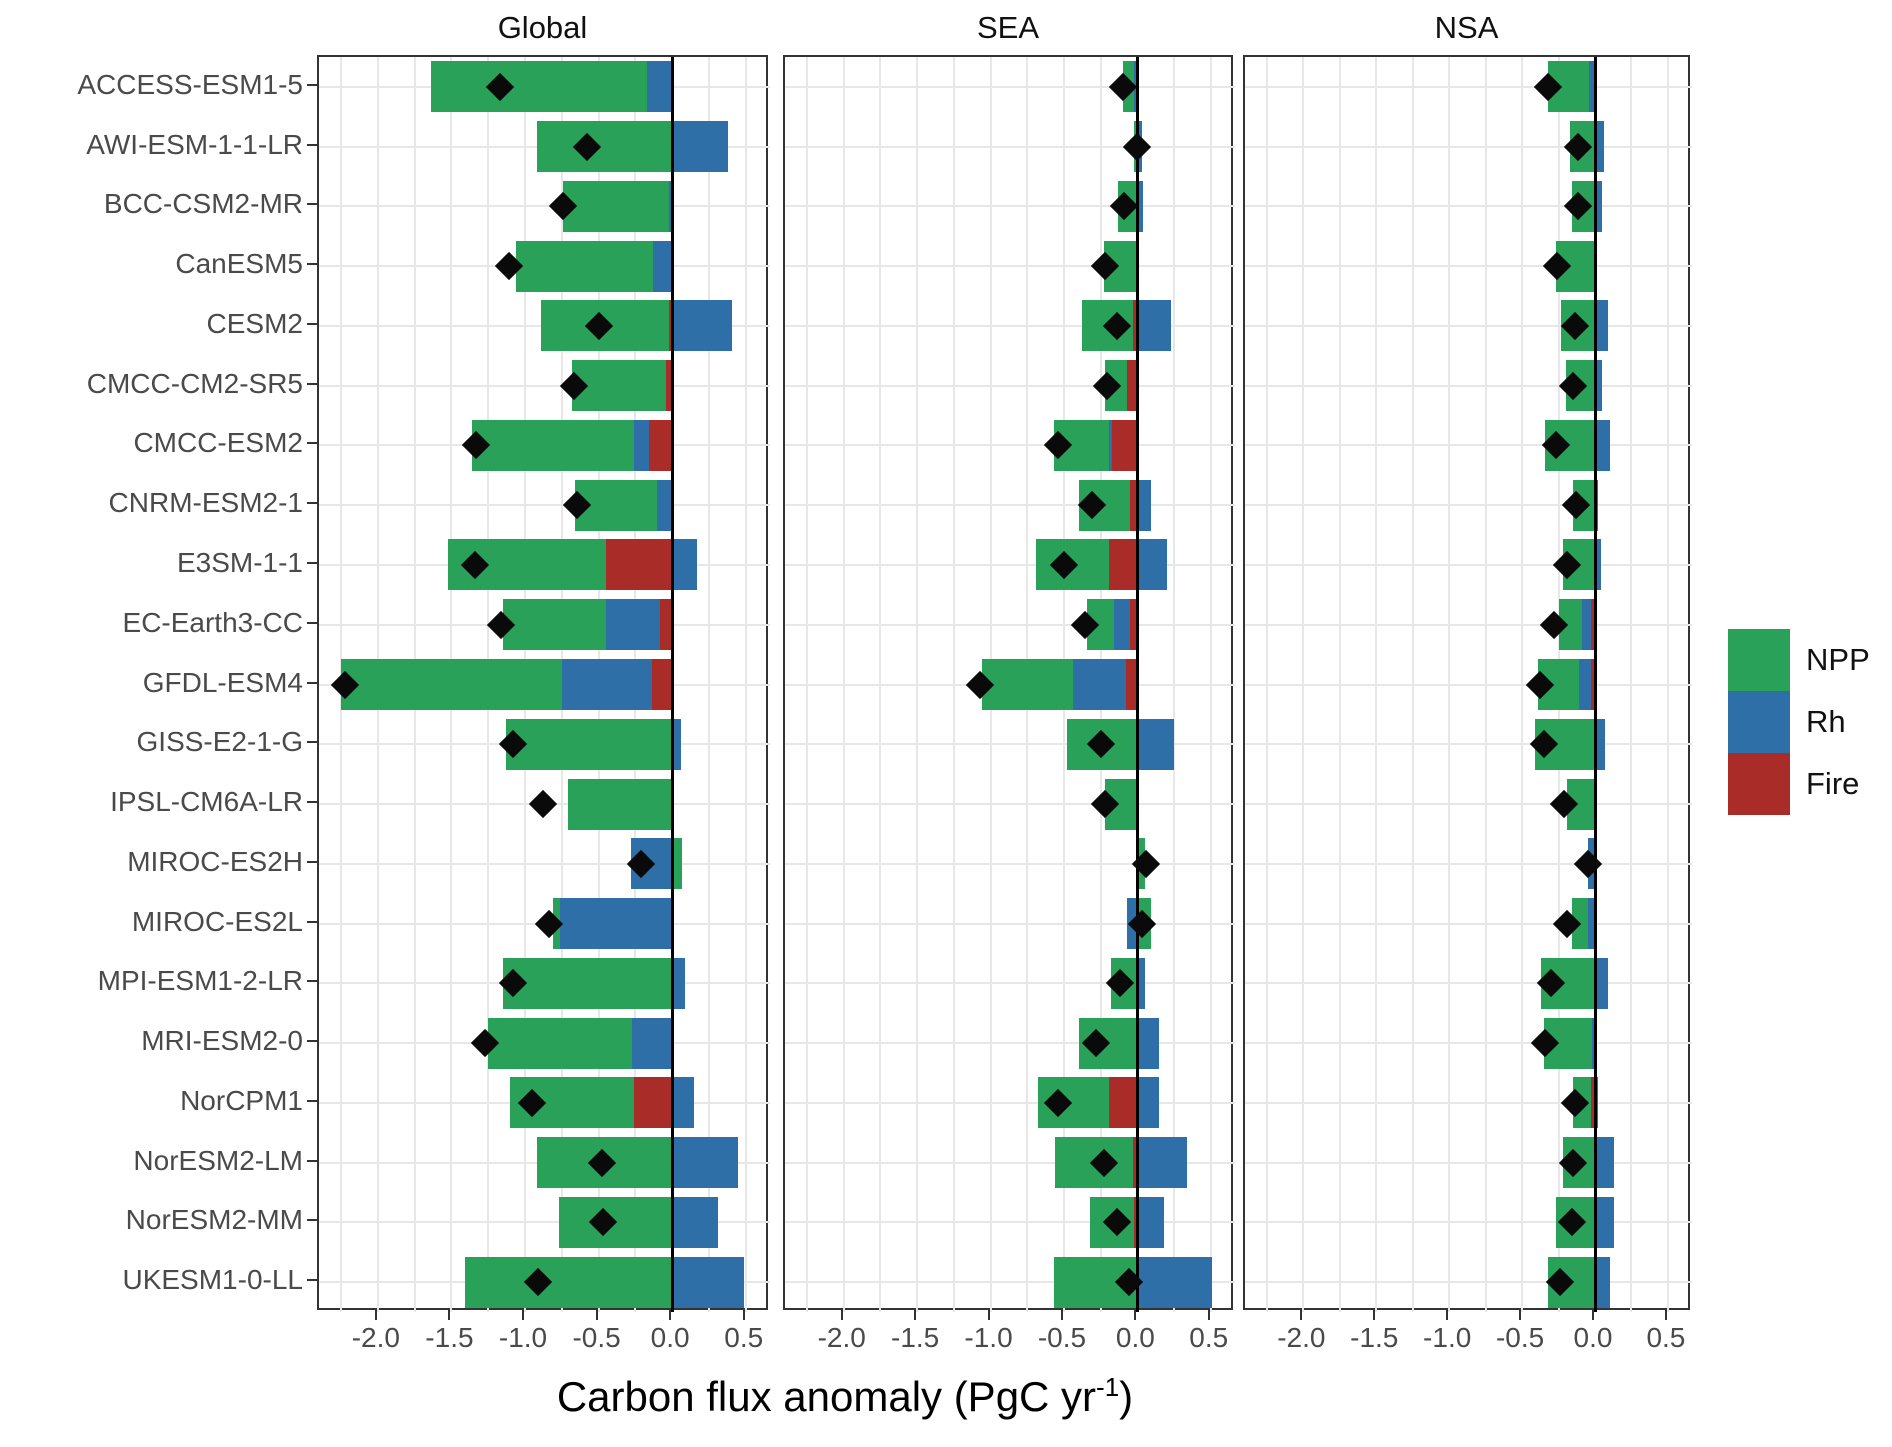 This screenshot has width=1892, height=1447. Describe the element at coordinates (219, 742) in the screenshot. I see `model-label: GISS-E2-1-G` at that location.